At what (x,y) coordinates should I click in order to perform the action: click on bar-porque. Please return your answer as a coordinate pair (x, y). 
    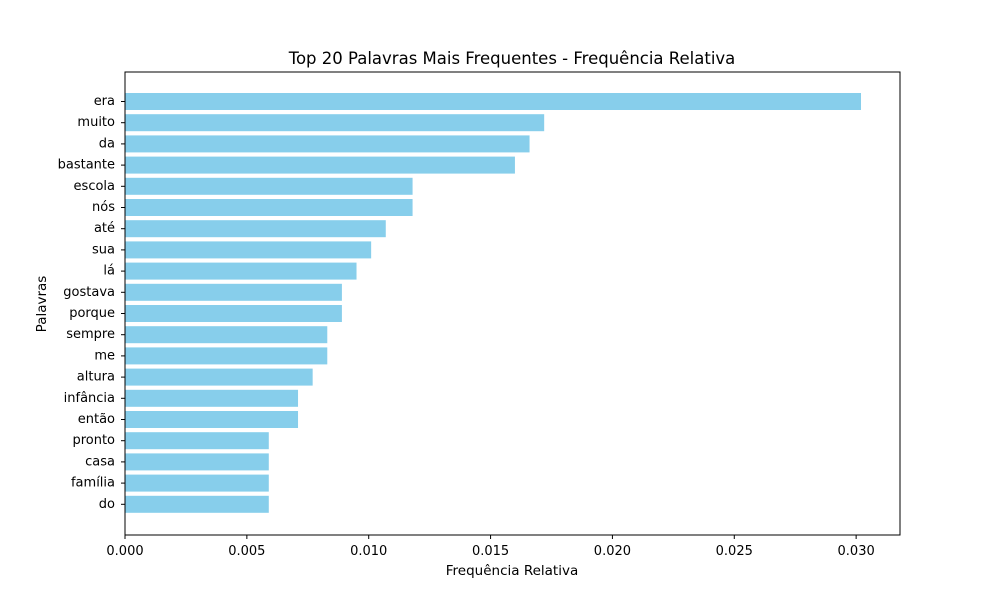
    Looking at the image, I should click on (233, 313).